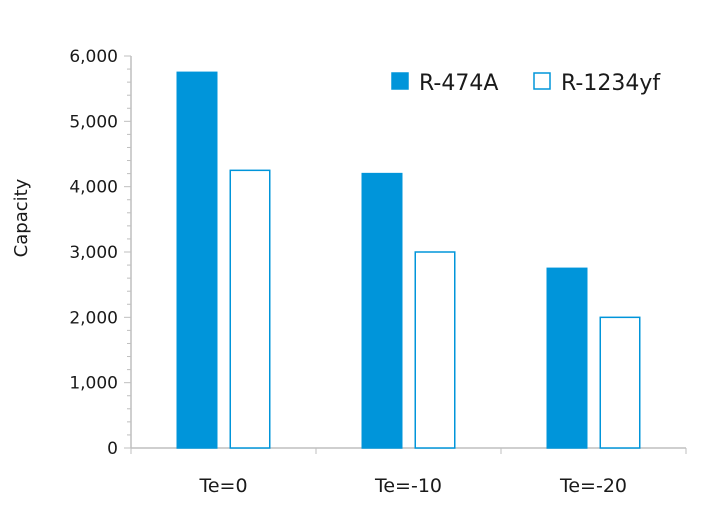  What do you see at coordinates (93, 57) in the screenshot?
I see `y-tick-label: 6,000` at bounding box center [93, 57].